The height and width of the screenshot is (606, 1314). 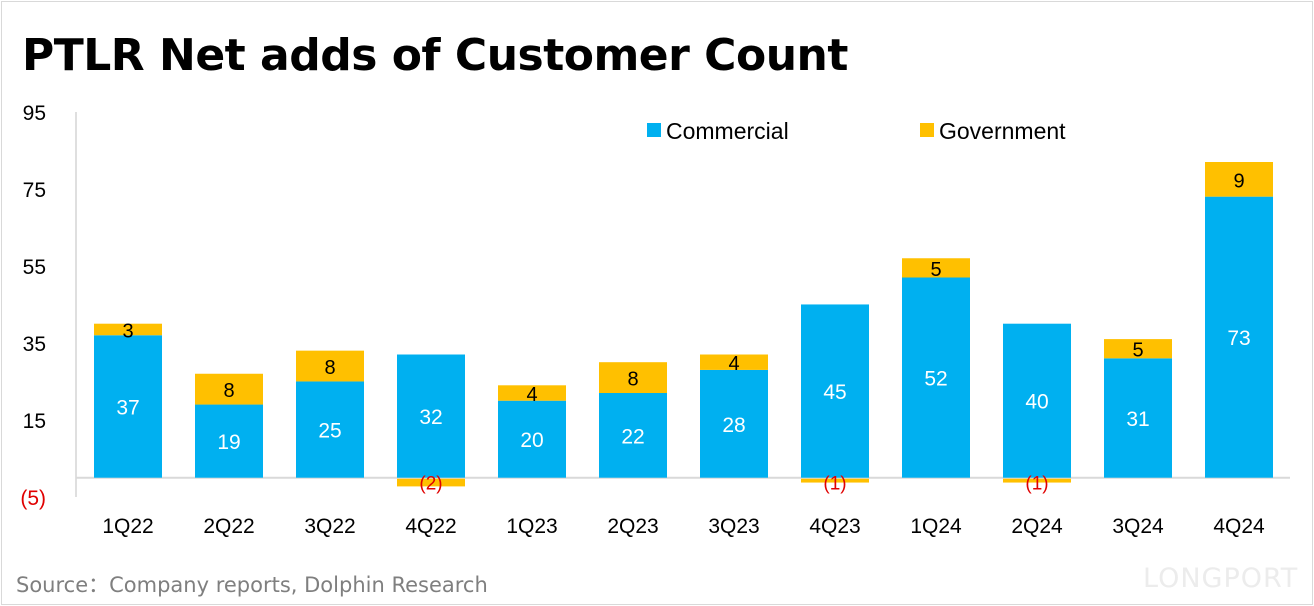 What do you see at coordinates (1002, 131) in the screenshot?
I see `legend-label: Government` at bounding box center [1002, 131].